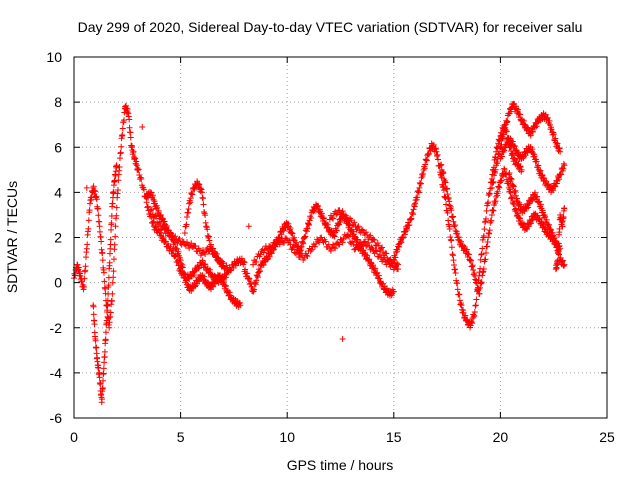 Image resolution: width=640 pixels, height=480 pixels. What do you see at coordinates (364, 238) in the screenshot?
I see `series-track-i` at bounding box center [364, 238].